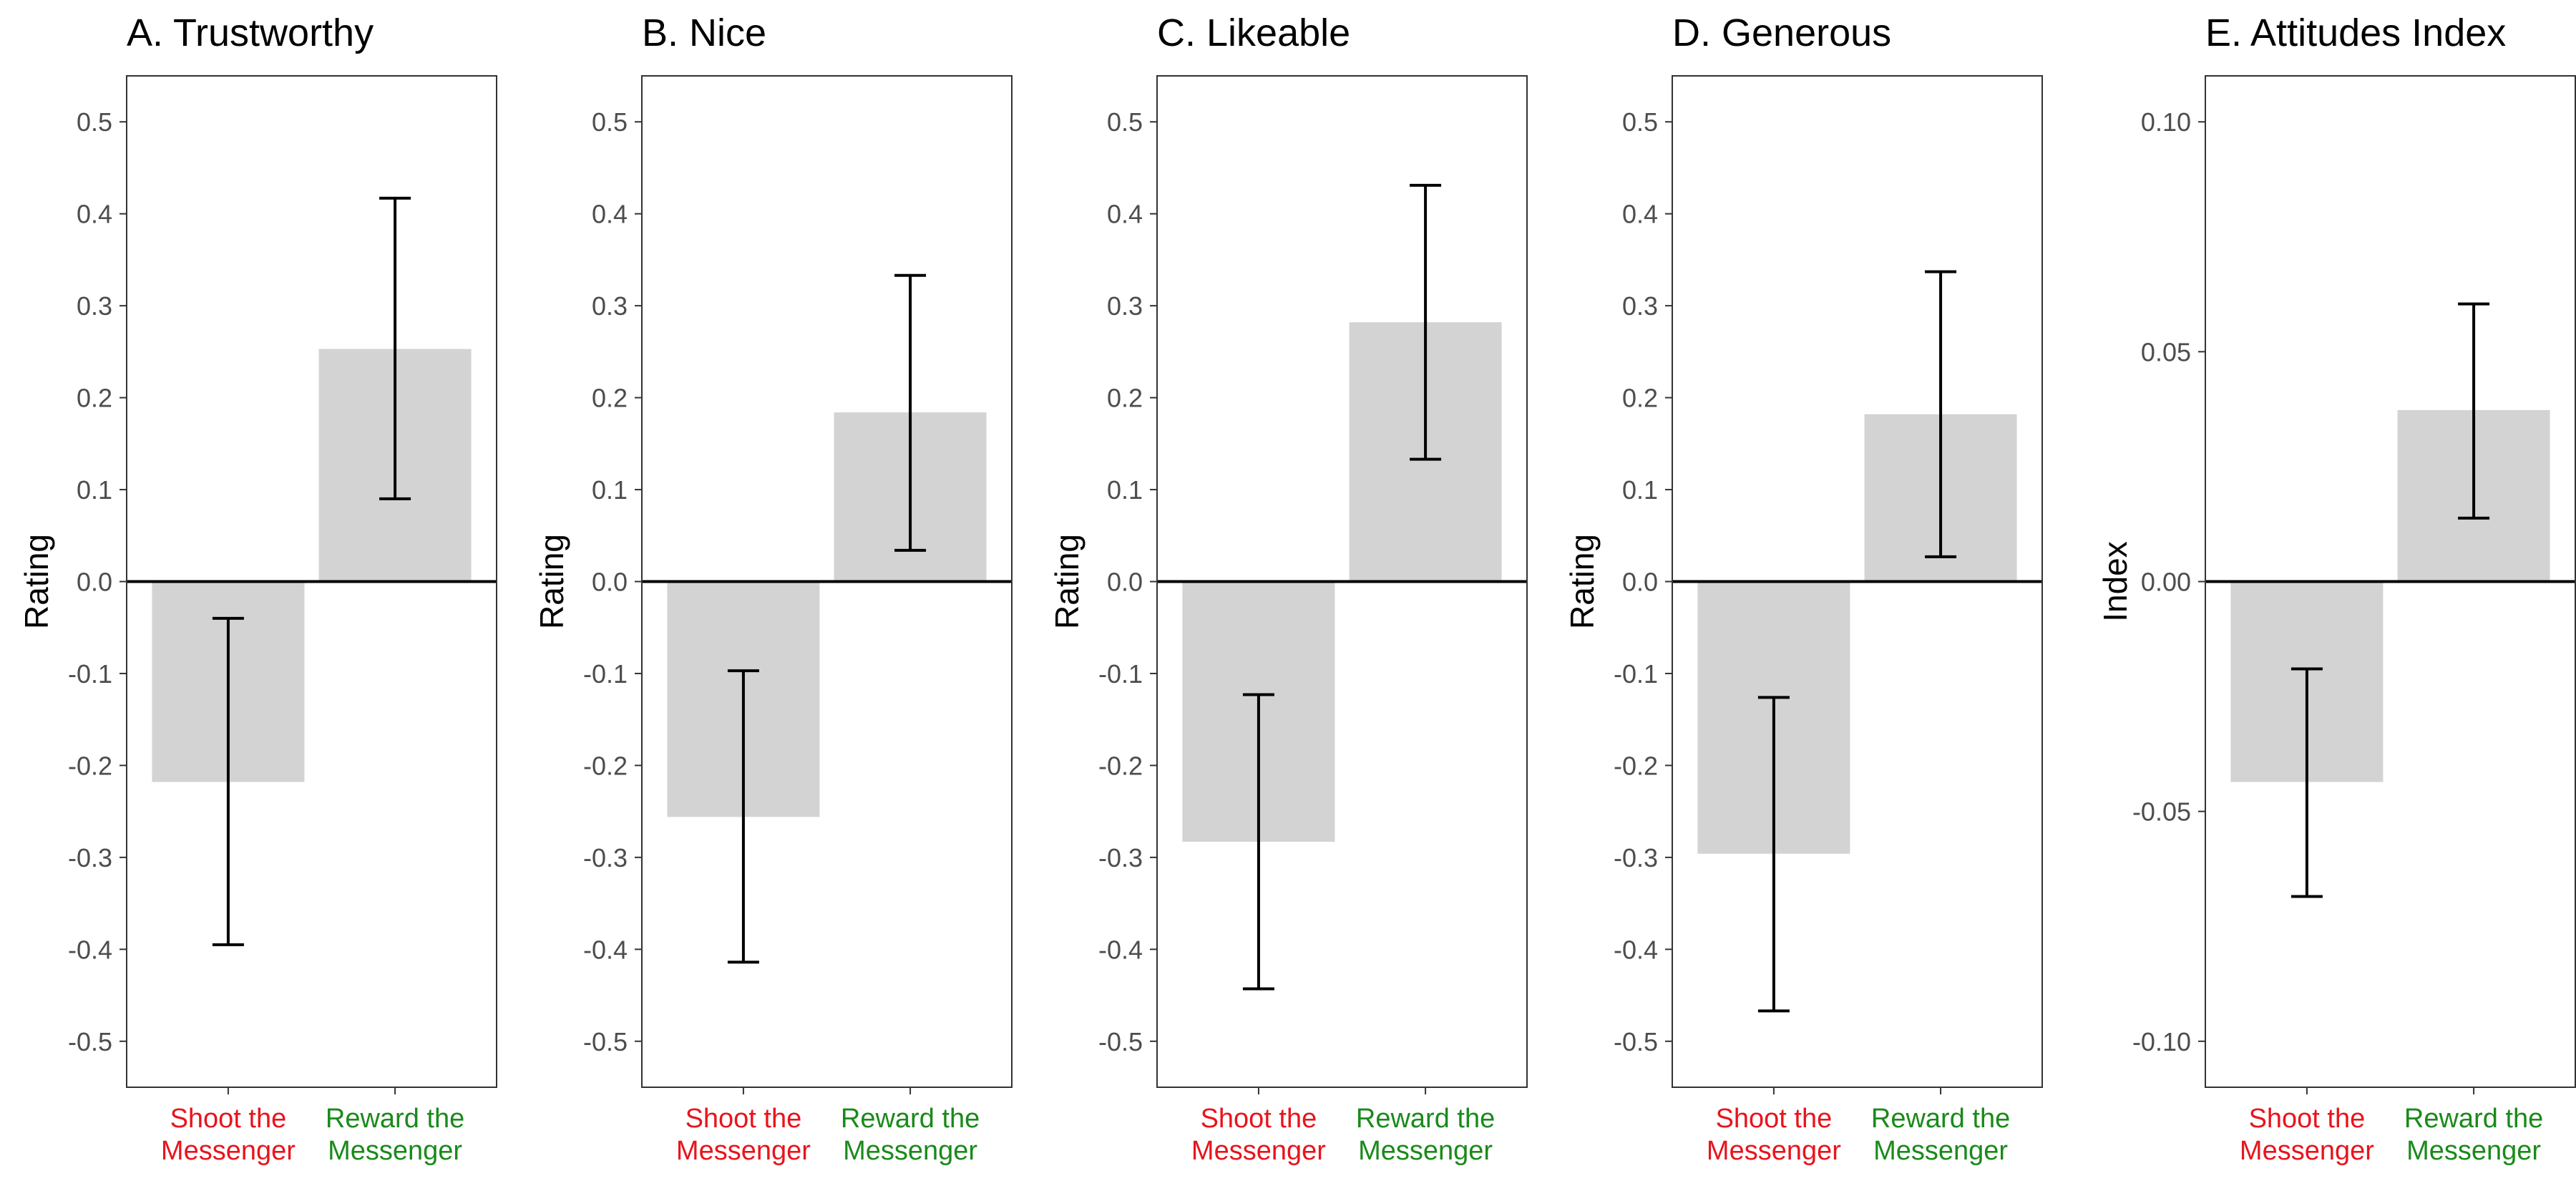  What do you see at coordinates (1253, 32) in the screenshot?
I see `panel-title: C. Likeable` at bounding box center [1253, 32].